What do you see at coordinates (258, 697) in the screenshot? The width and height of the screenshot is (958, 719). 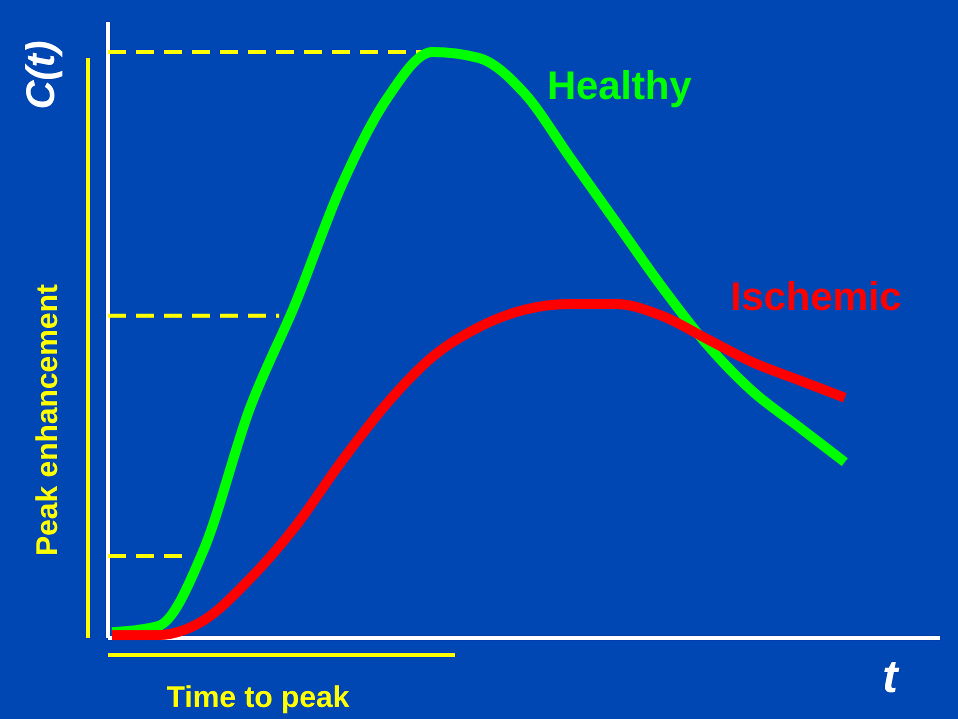 I see `text: Time to peak` at bounding box center [258, 697].